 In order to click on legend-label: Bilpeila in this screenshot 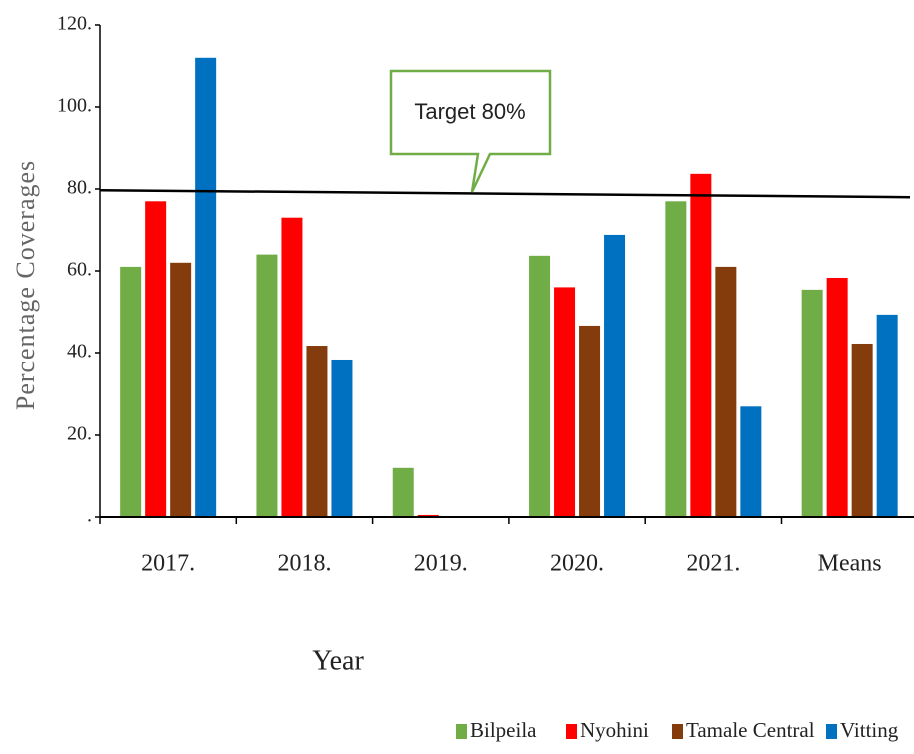, I will do `click(503, 730)`.